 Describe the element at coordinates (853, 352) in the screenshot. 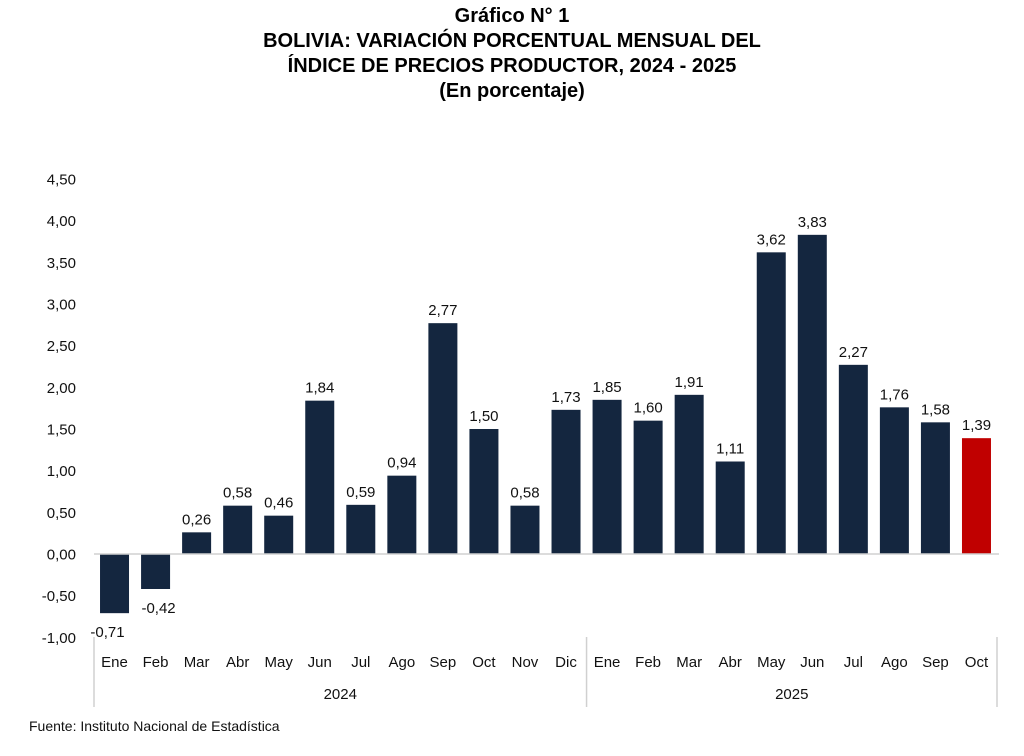

I see `data-label: 2,27` at that location.